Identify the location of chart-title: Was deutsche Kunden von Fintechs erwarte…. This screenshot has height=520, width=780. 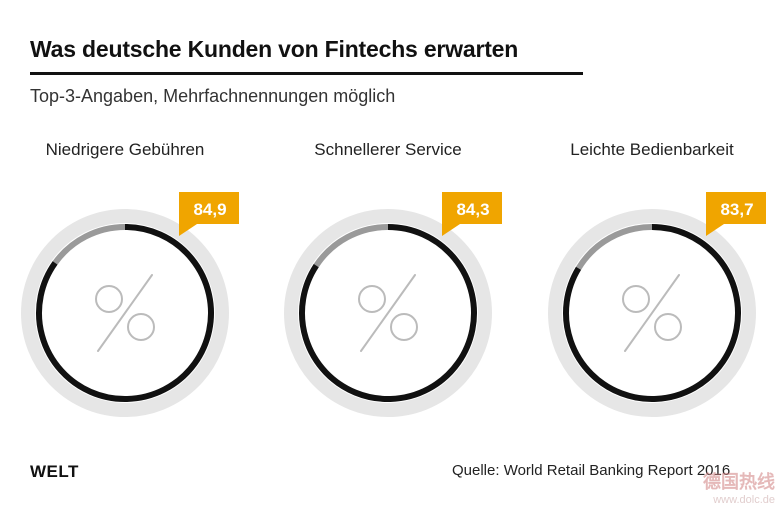
(274, 49).